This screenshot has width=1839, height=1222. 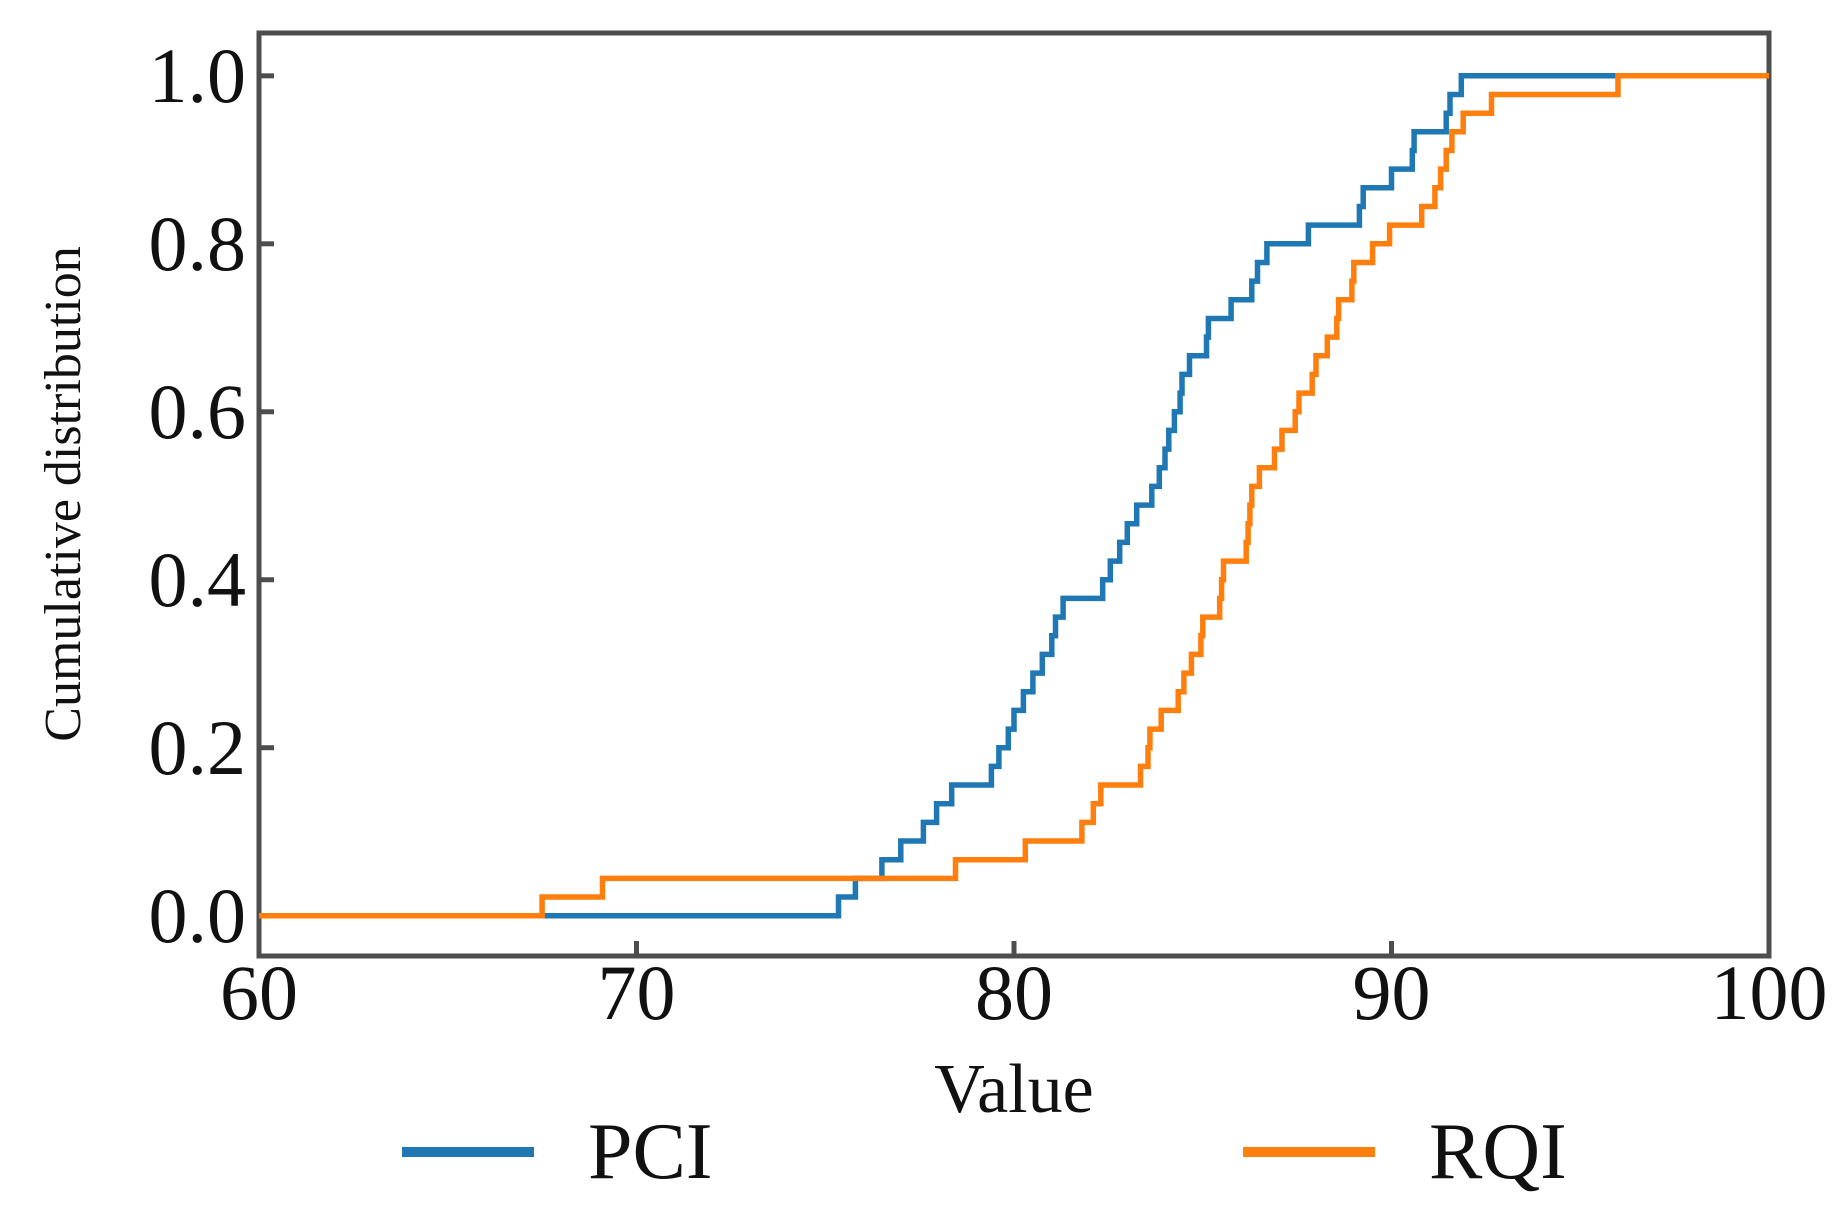 I want to click on x-tick-label: 90, so click(x=1391, y=992).